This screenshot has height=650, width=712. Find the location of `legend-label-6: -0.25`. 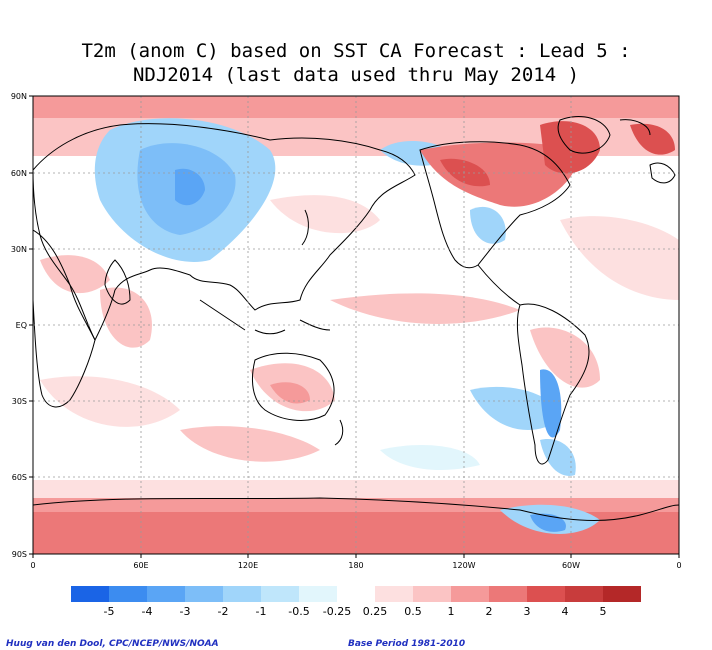

legend-label-6: -0.25 is located at coordinates (337, 611).